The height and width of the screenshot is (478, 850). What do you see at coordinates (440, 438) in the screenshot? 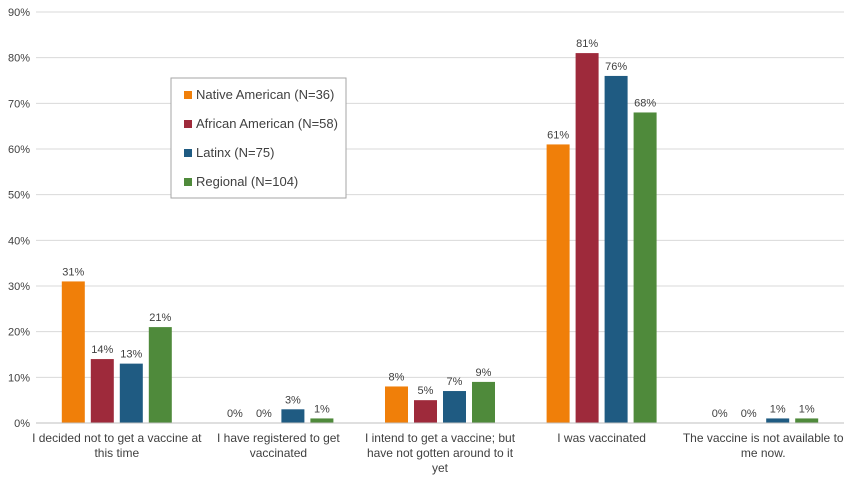
I see `x-category-label: I intend to get a vaccine; but` at bounding box center [440, 438].